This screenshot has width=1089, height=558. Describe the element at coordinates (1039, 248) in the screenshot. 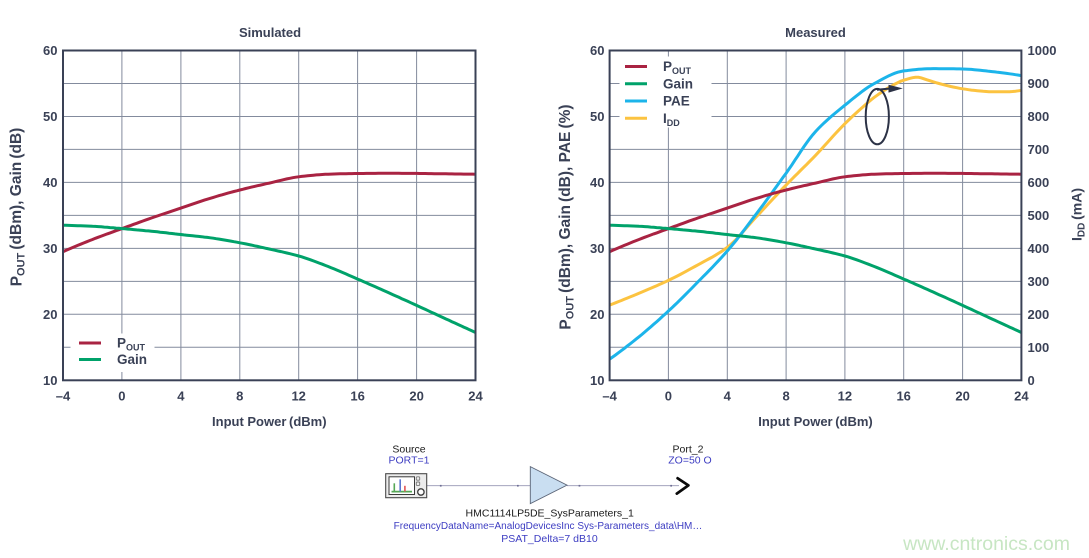

I see `svg-text: 400` at that location.